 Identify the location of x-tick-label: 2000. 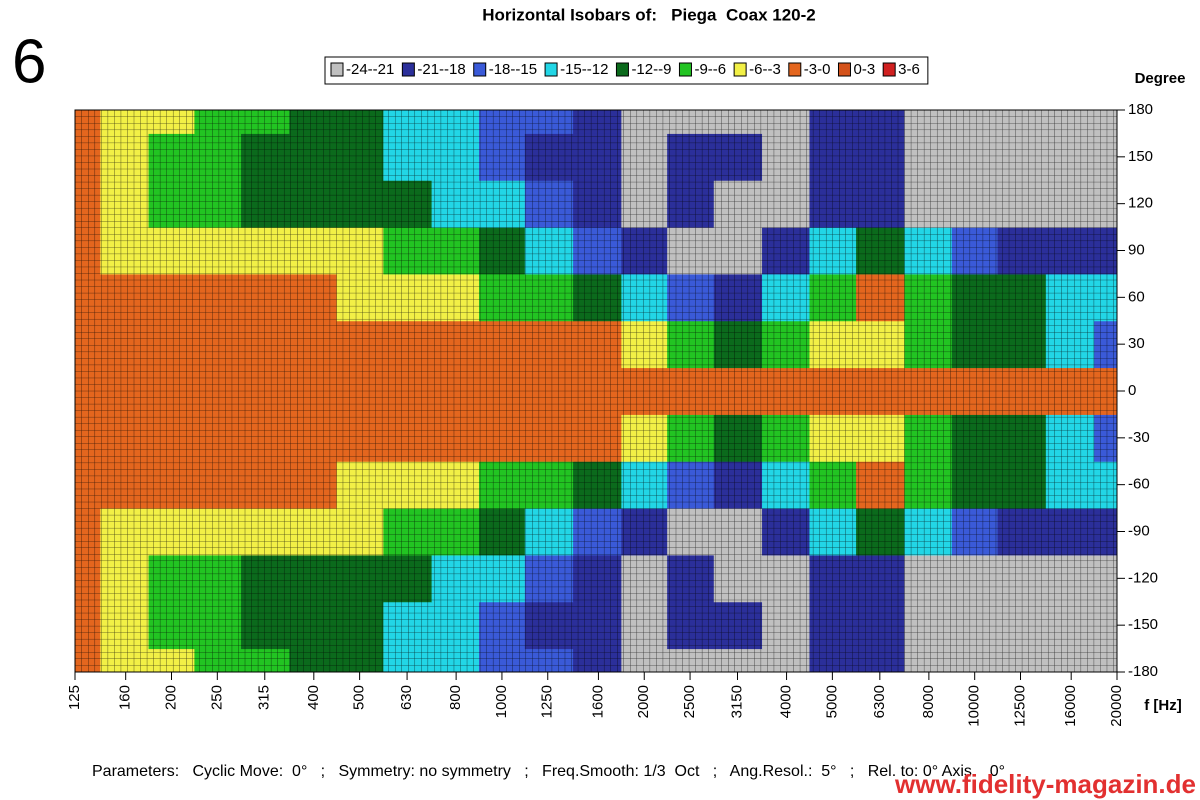
(643, 701).